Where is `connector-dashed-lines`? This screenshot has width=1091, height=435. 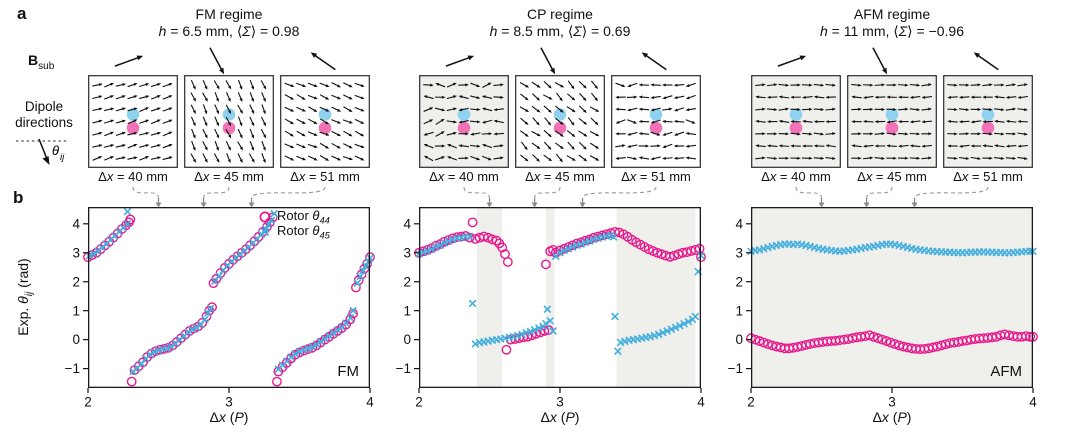
connector-dashed-lines is located at coordinates (892, 192).